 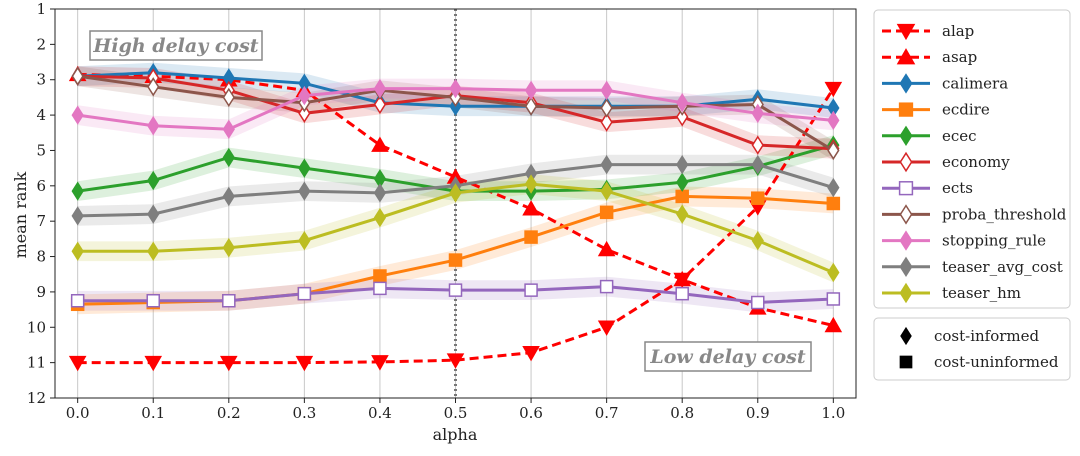 What do you see at coordinates (456, 413) in the screenshot?
I see `x-tick-label: 0.5` at bounding box center [456, 413].